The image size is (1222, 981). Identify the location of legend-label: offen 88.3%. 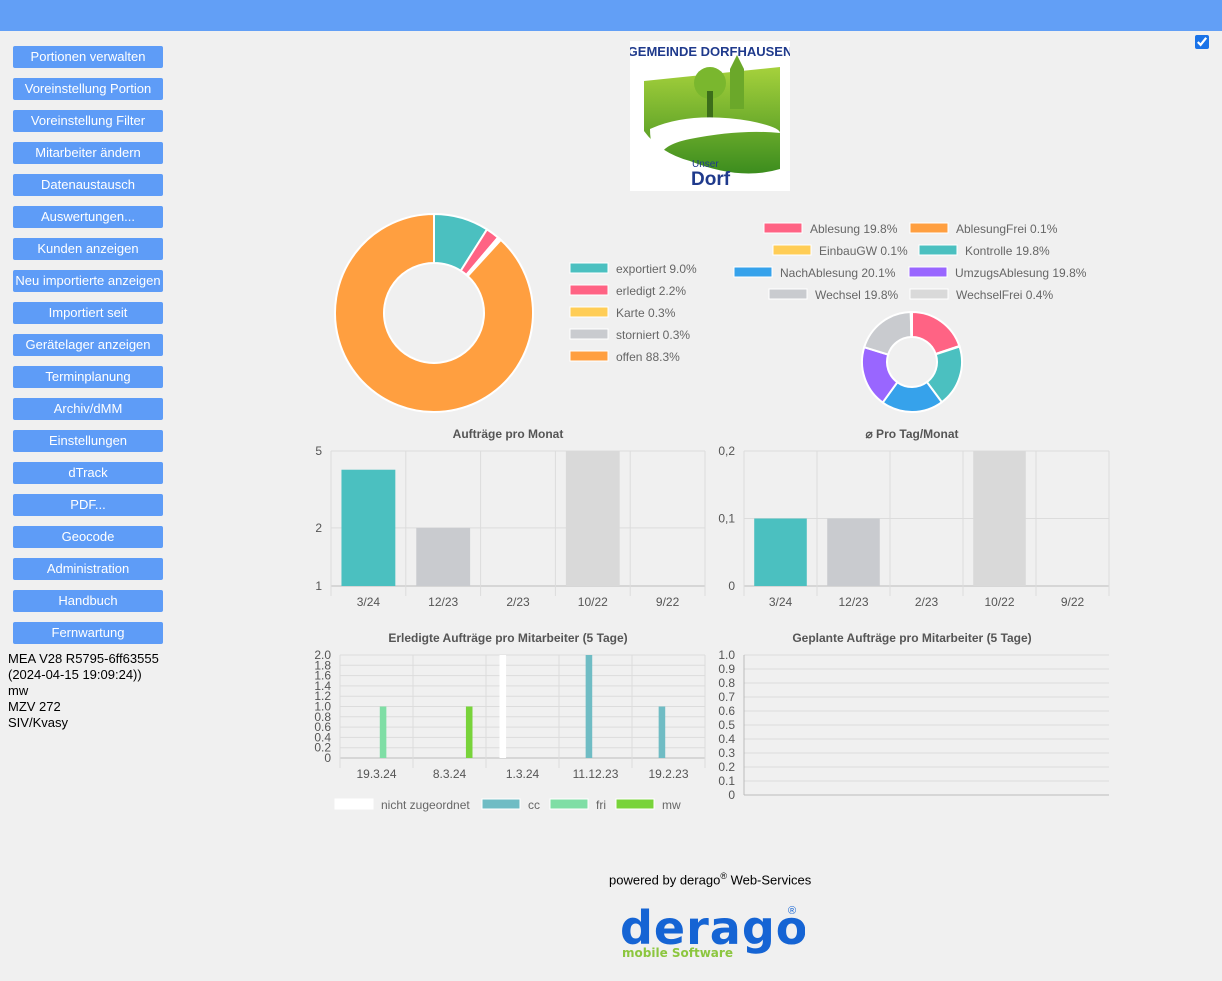
(648, 357).